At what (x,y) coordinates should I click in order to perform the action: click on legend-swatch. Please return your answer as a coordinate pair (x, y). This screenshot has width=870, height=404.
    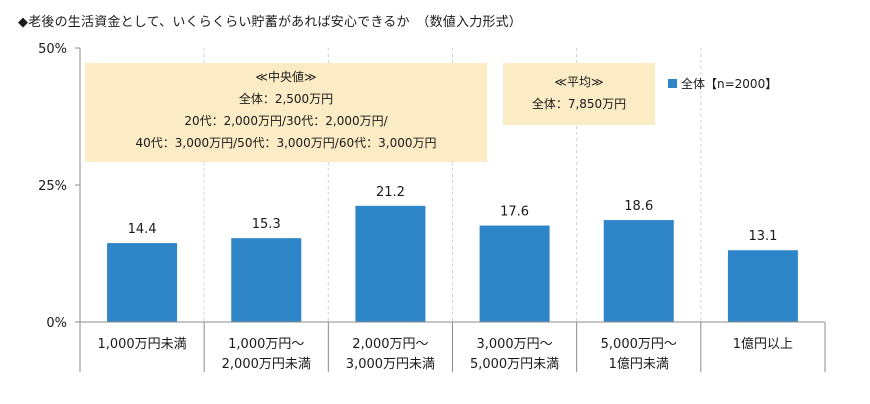
    Looking at the image, I should click on (672, 83).